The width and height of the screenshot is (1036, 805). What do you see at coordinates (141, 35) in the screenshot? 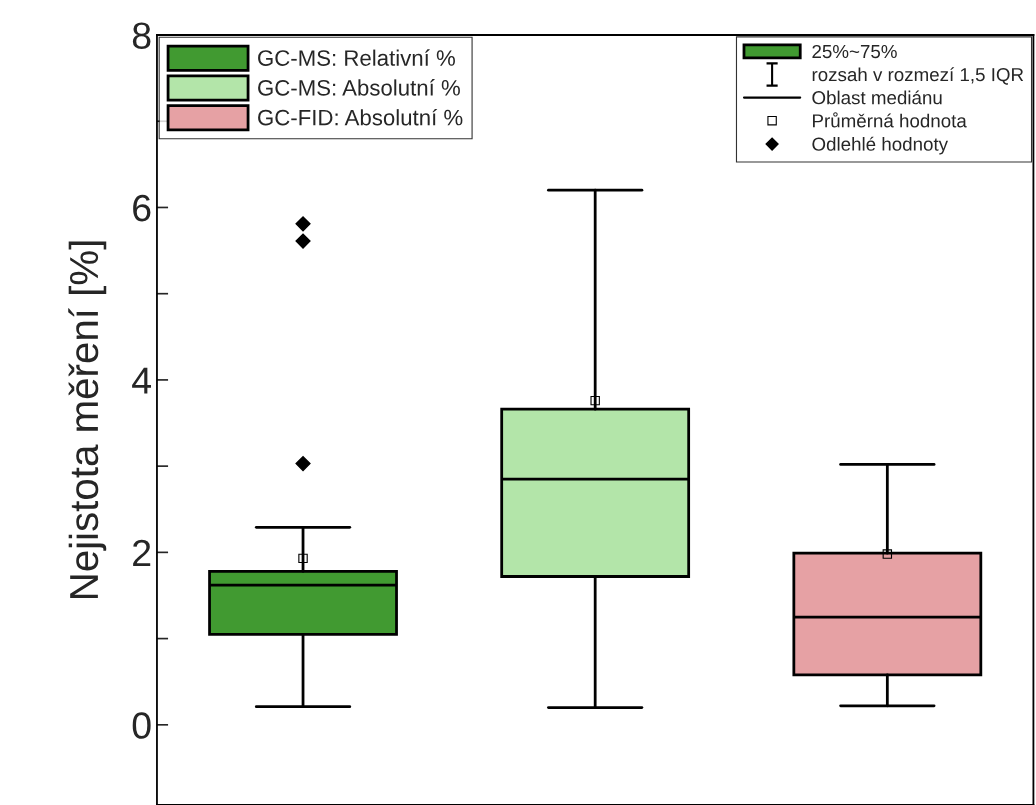
I see `y-tick-label: 8` at bounding box center [141, 35].